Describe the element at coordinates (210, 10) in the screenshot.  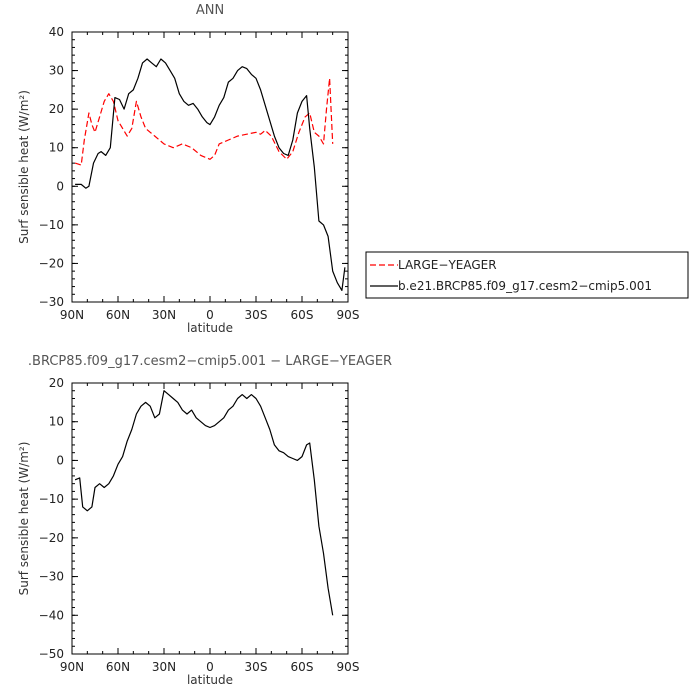
I see `chart-title: ANN` at that location.